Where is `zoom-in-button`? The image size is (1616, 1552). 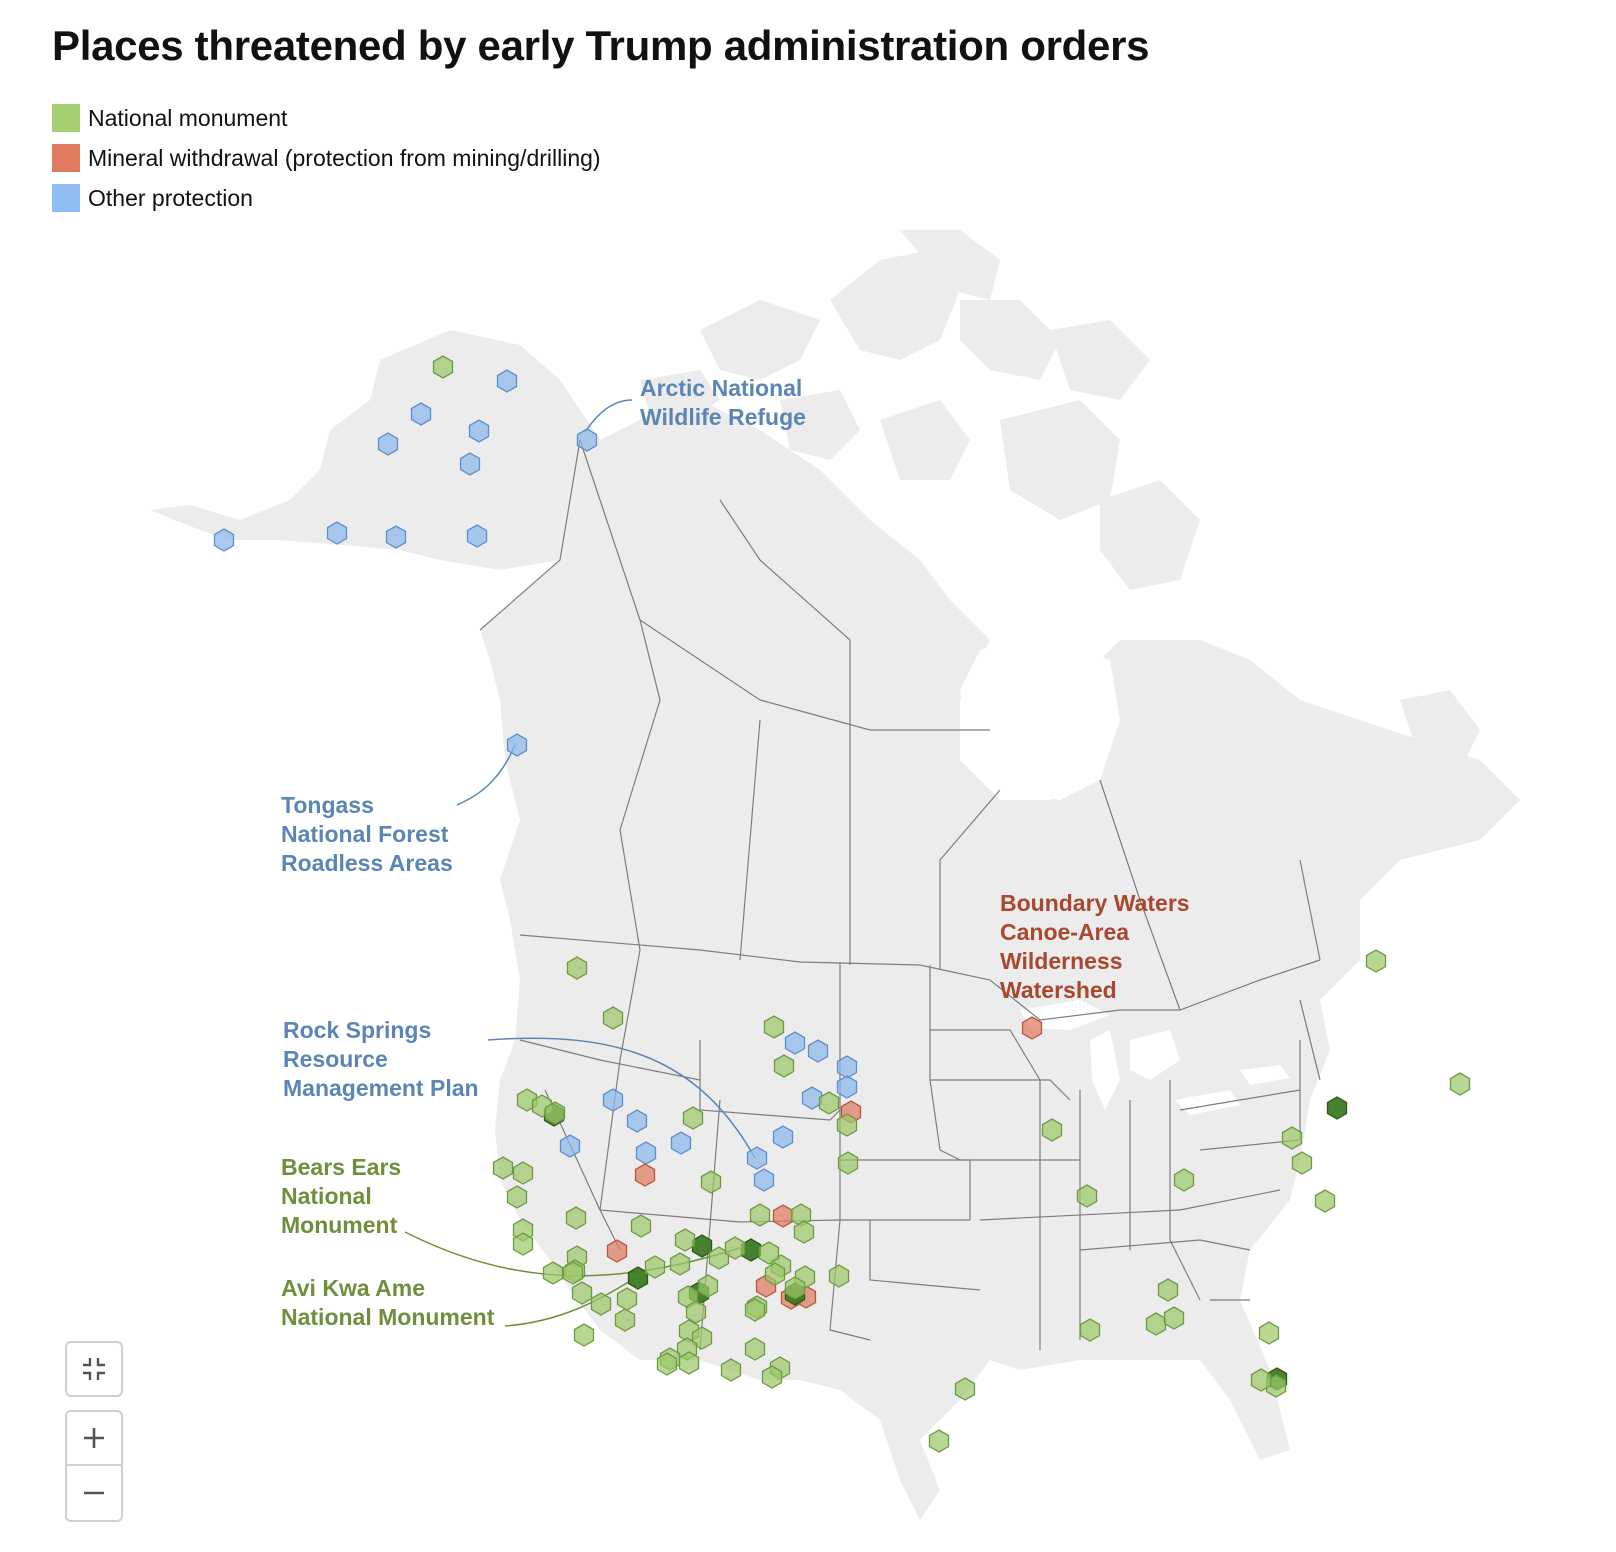 zoom-in-button is located at coordinates (94, 1438).